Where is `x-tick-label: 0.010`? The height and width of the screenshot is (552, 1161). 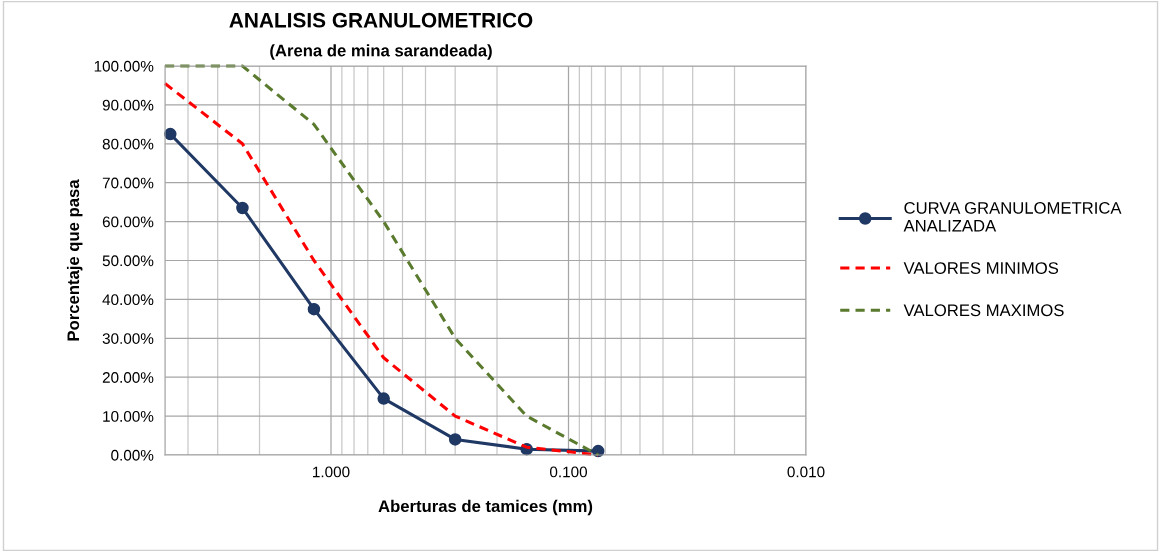 x-tick-label: 0.010 is located at coordinates (806, 472).